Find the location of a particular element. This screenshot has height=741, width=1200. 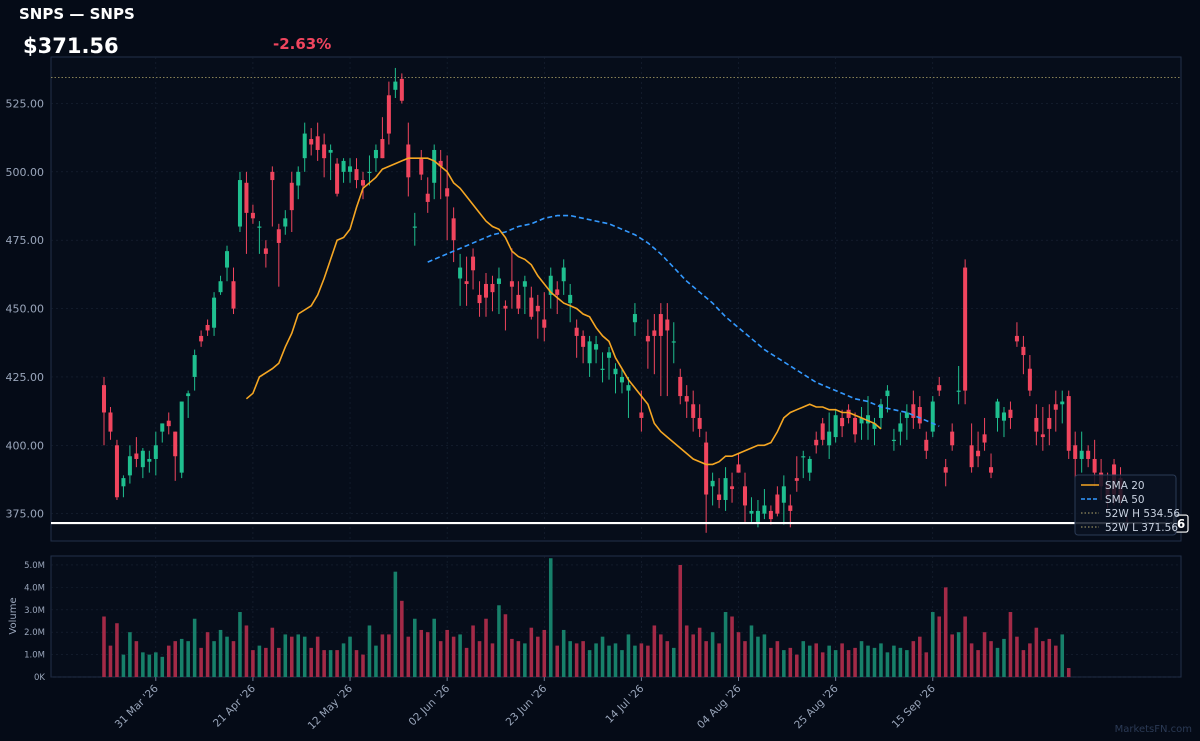

x-tick-label: 23 Jun '26 is located at coordinates (527, 705).